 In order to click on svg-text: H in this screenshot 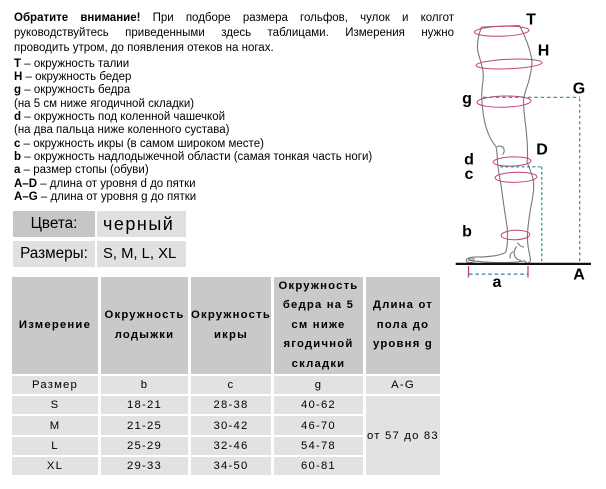, I will do `click(544, 51)`.